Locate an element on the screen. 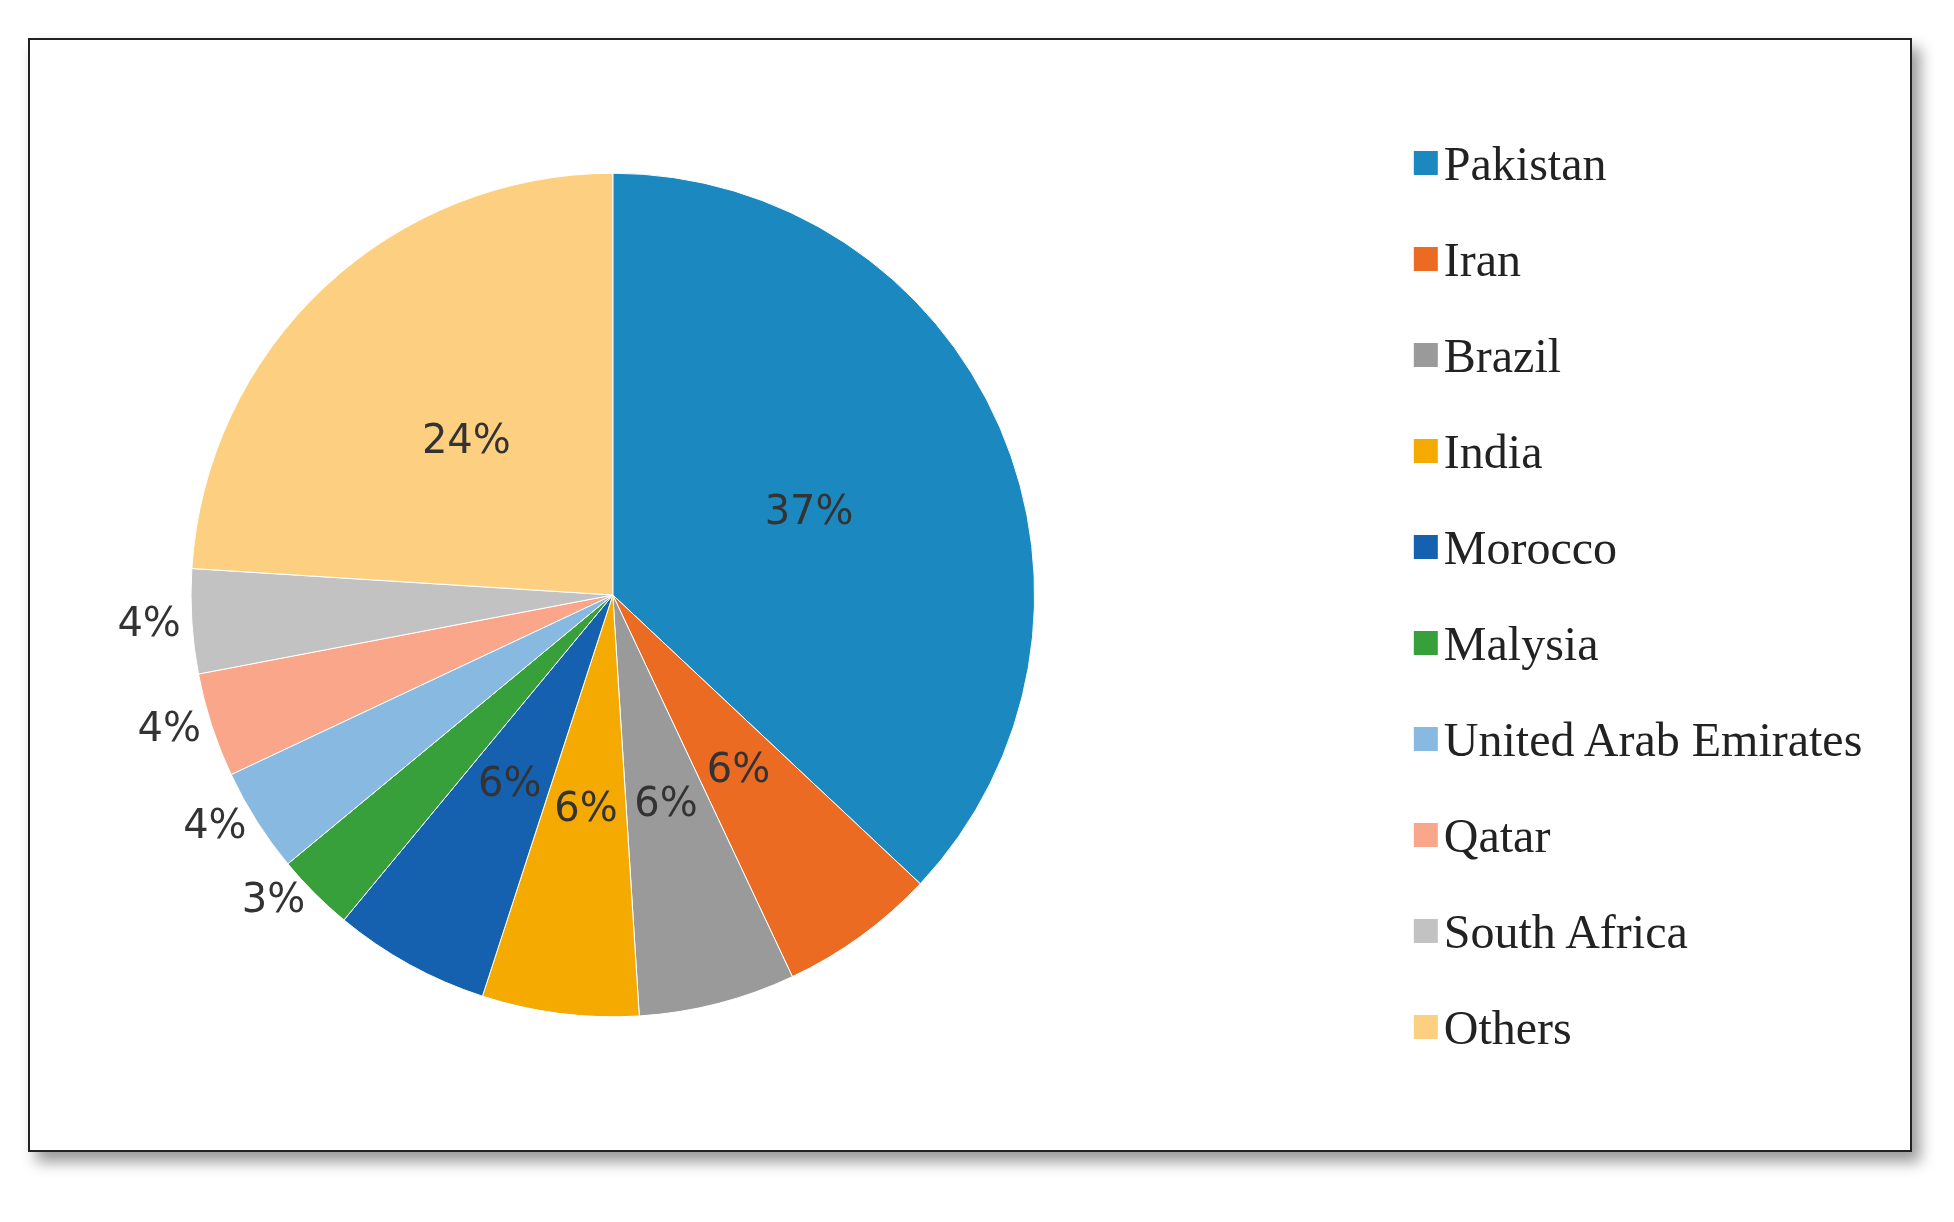  legend-label: United Arab Emirates is located at coordinates (1653, 739).